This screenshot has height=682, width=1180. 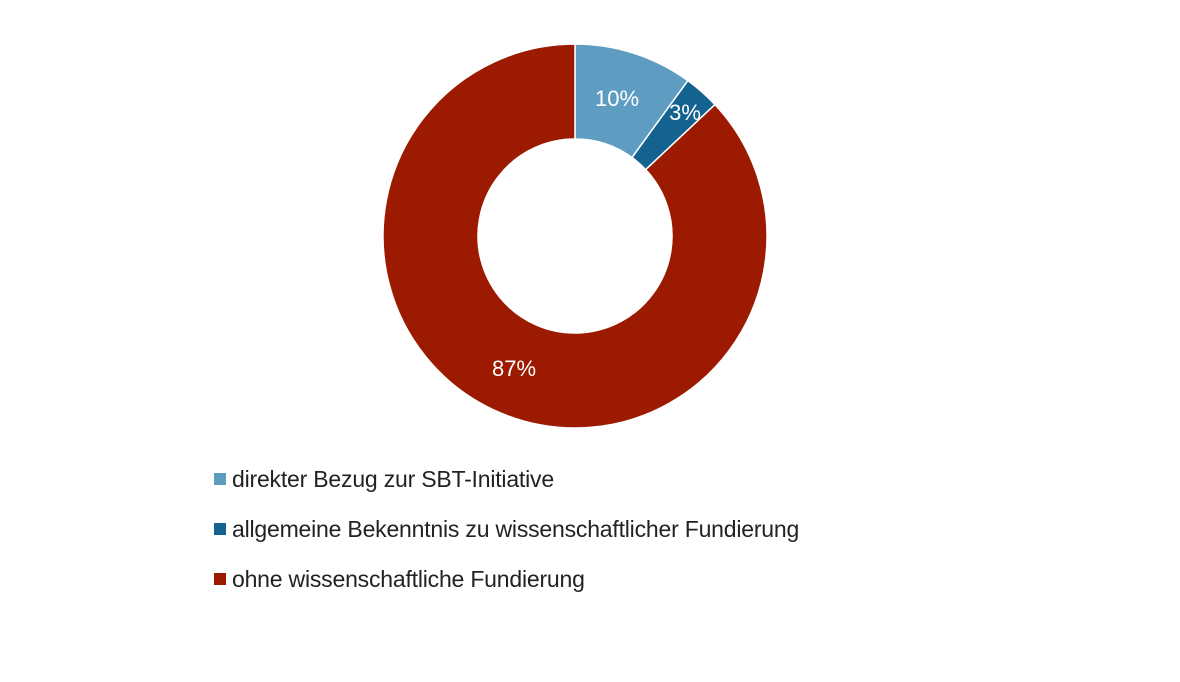 What do you see at coordinates (685, 112) in the screenshot?
I see `slice-data-label: 3%` at bounding box center [685, 112].